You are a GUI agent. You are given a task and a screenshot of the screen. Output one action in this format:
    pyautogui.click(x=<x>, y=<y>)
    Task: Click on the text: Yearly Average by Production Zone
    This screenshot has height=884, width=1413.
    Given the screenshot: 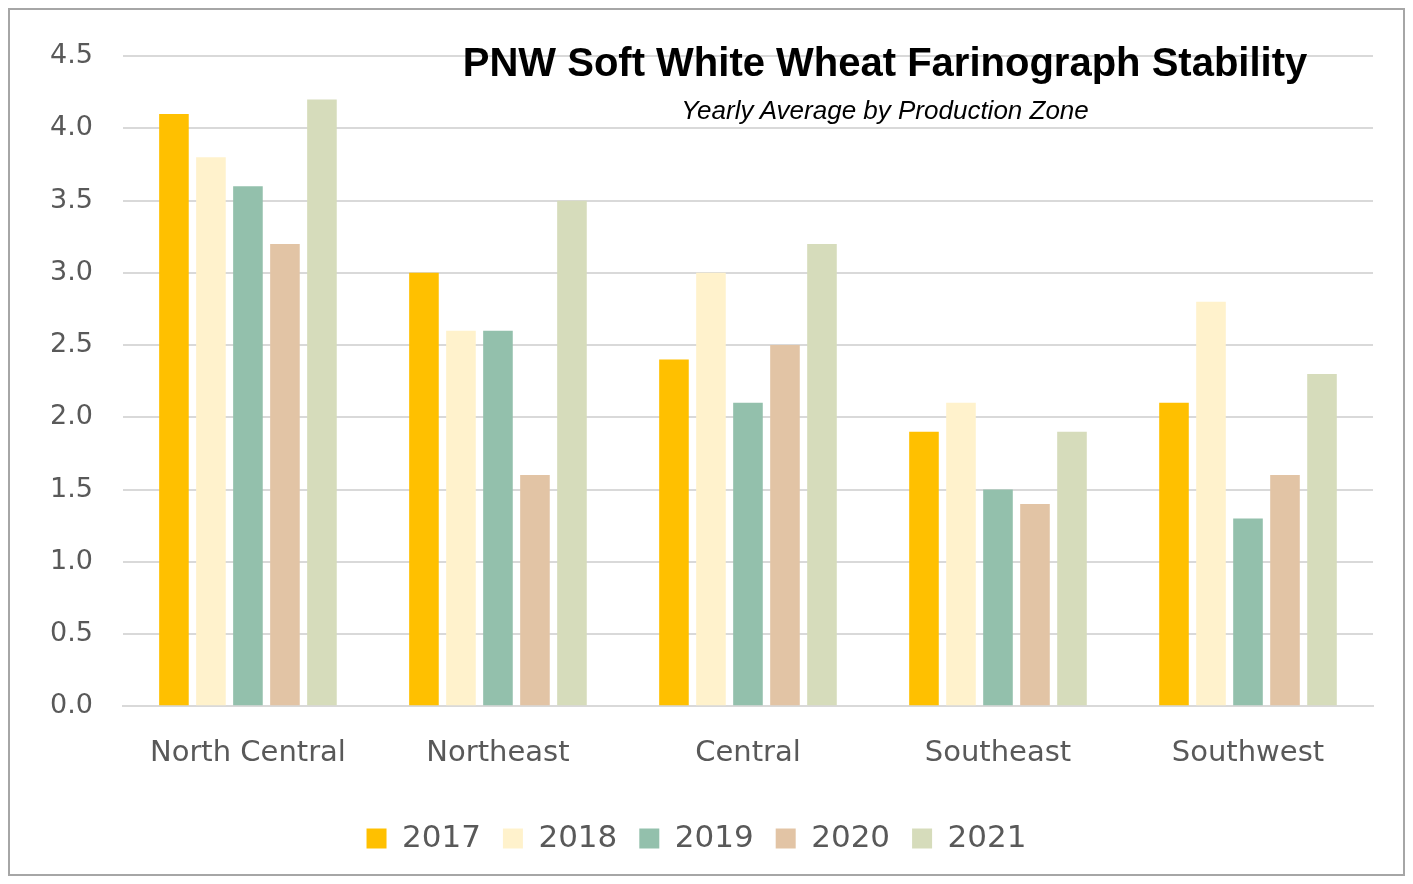 What is the action you would take?
    pyautogui.click(x=885, y=110)
    